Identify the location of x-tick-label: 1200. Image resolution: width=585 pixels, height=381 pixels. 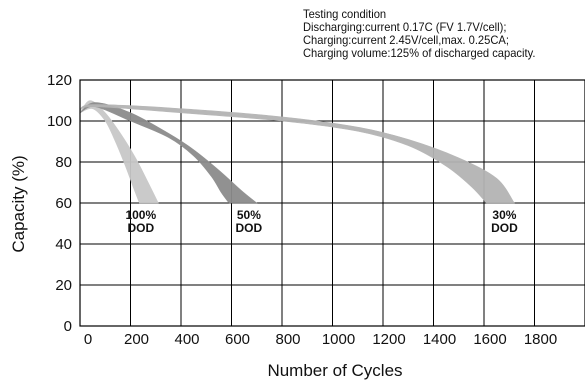
(388, 339).